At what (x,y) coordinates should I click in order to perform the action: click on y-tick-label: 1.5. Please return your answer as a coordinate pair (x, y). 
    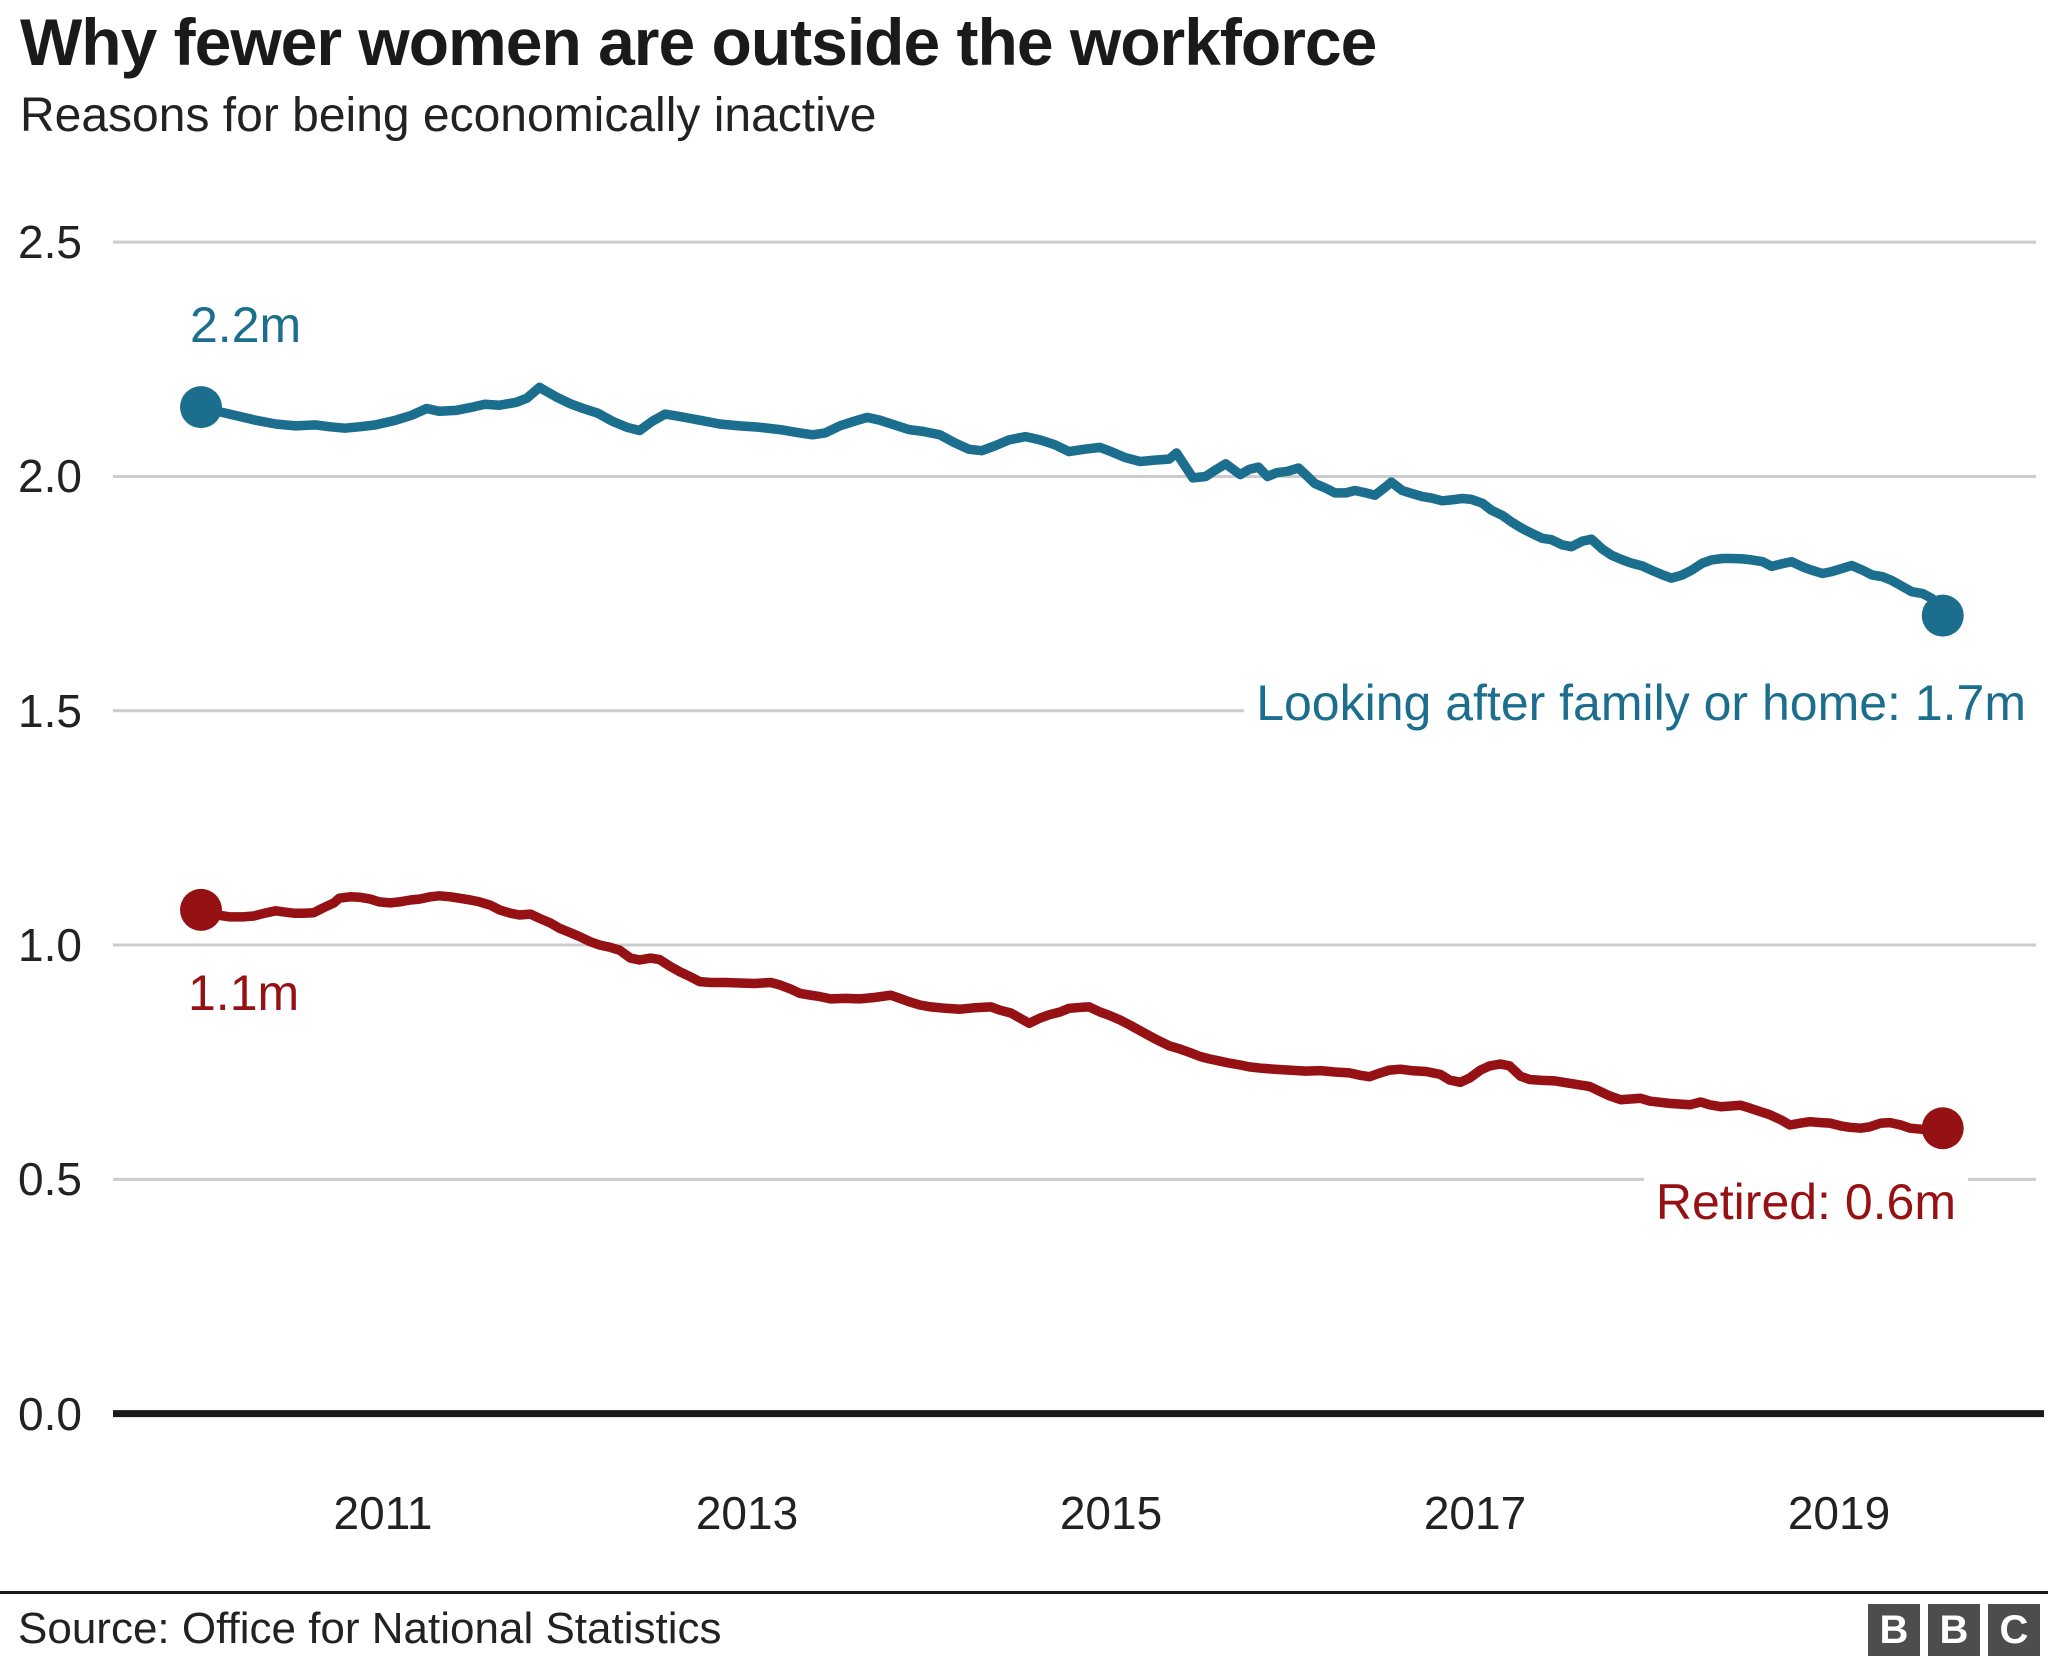
    Looking at the image, I should click on (50, 710).